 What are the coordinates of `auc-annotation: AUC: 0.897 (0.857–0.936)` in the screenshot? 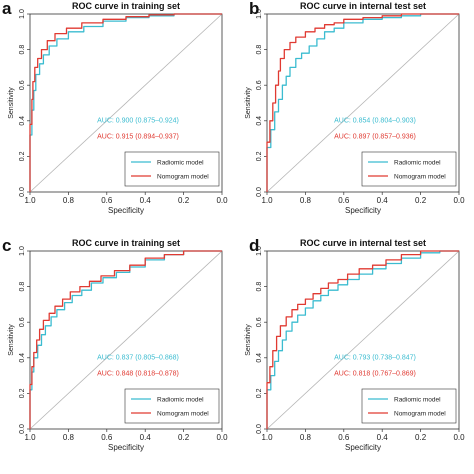 It's located at (375, 137).